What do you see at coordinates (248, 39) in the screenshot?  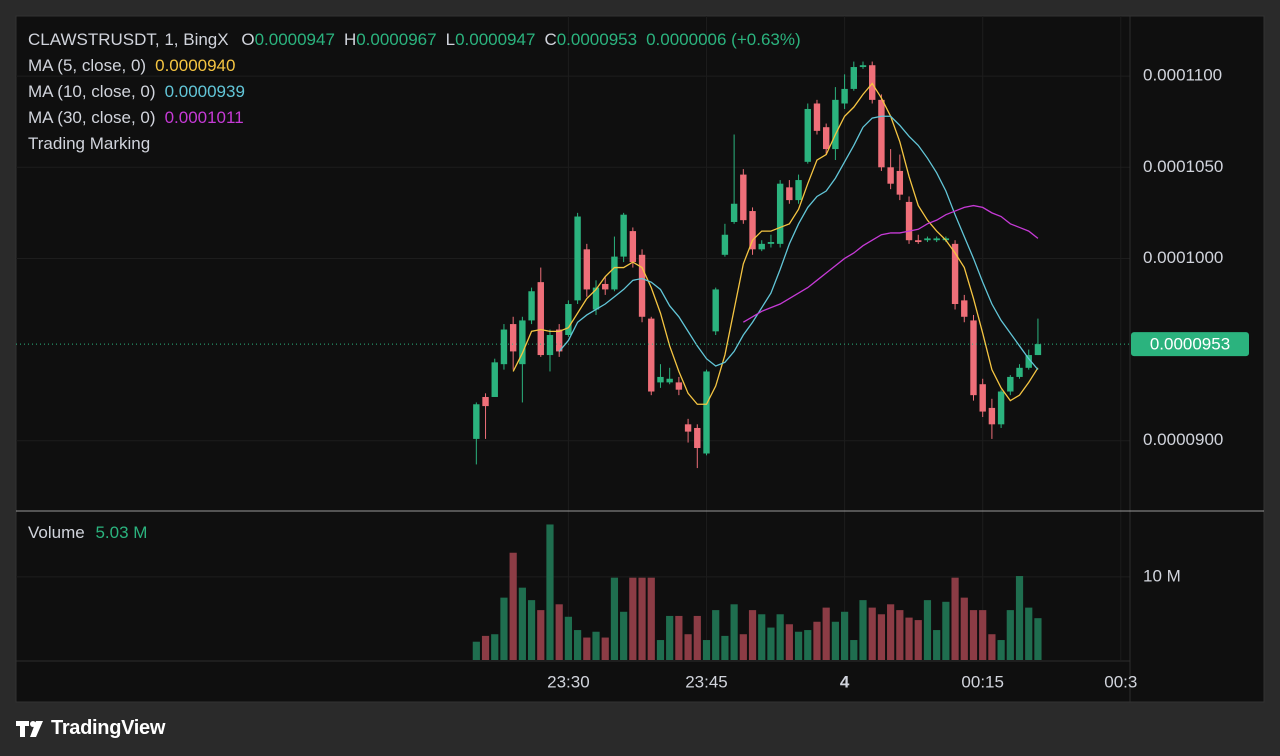 I see `ohlc-key: O` at bounding box center [248, 39].